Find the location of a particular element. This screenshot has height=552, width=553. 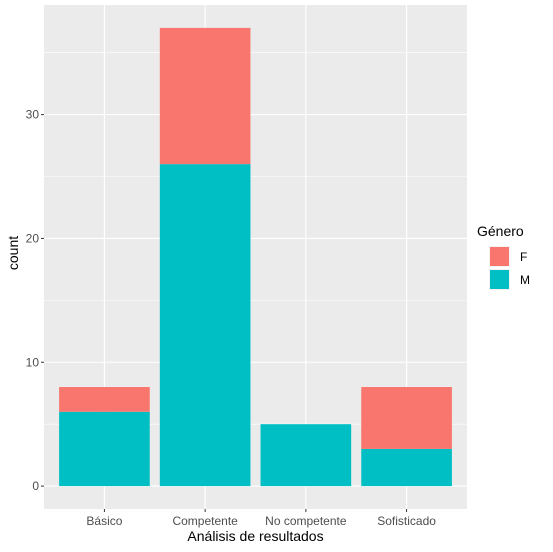

y-tick-label: 0 is located at coordinates (35, 486).